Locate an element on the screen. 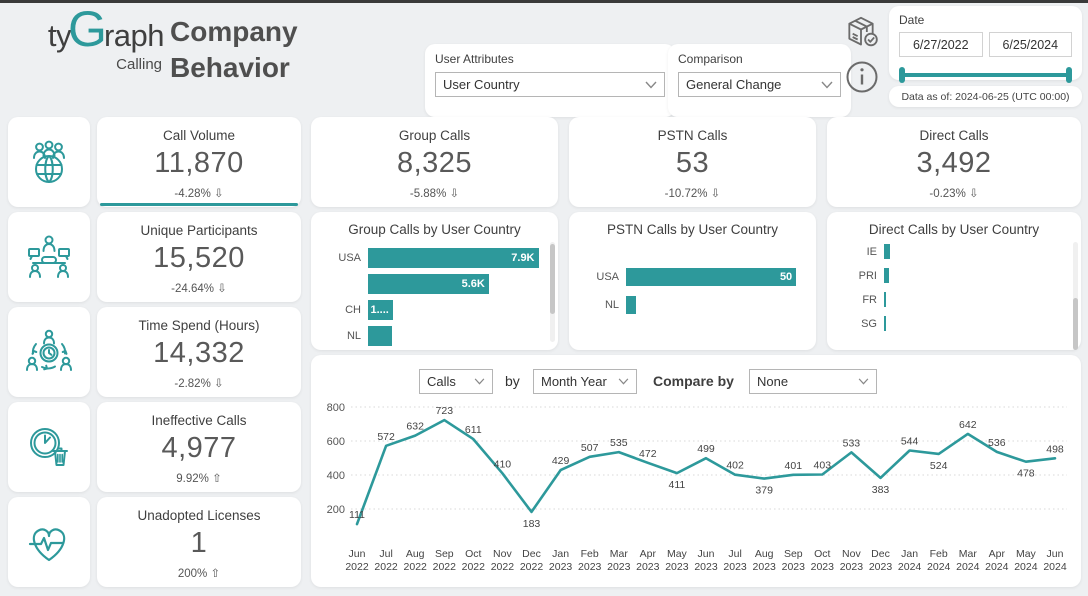  bar-track: 5.6K is located at coordinates (456, 284).